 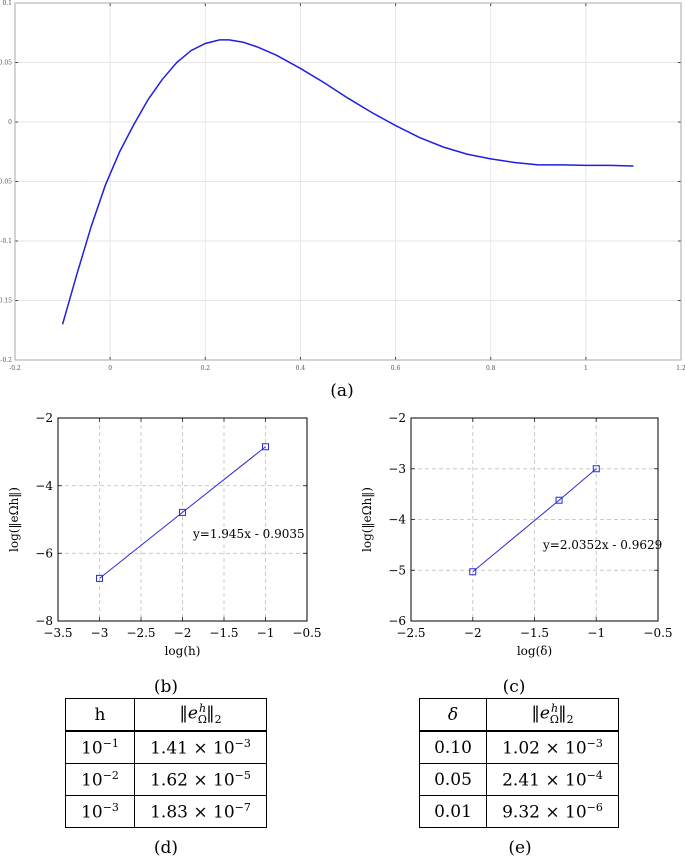 What do you see at coordinates (534, 651) in the screenshot?
I see `x-axis-label: log(δ)` at bounding box center [534, 651].